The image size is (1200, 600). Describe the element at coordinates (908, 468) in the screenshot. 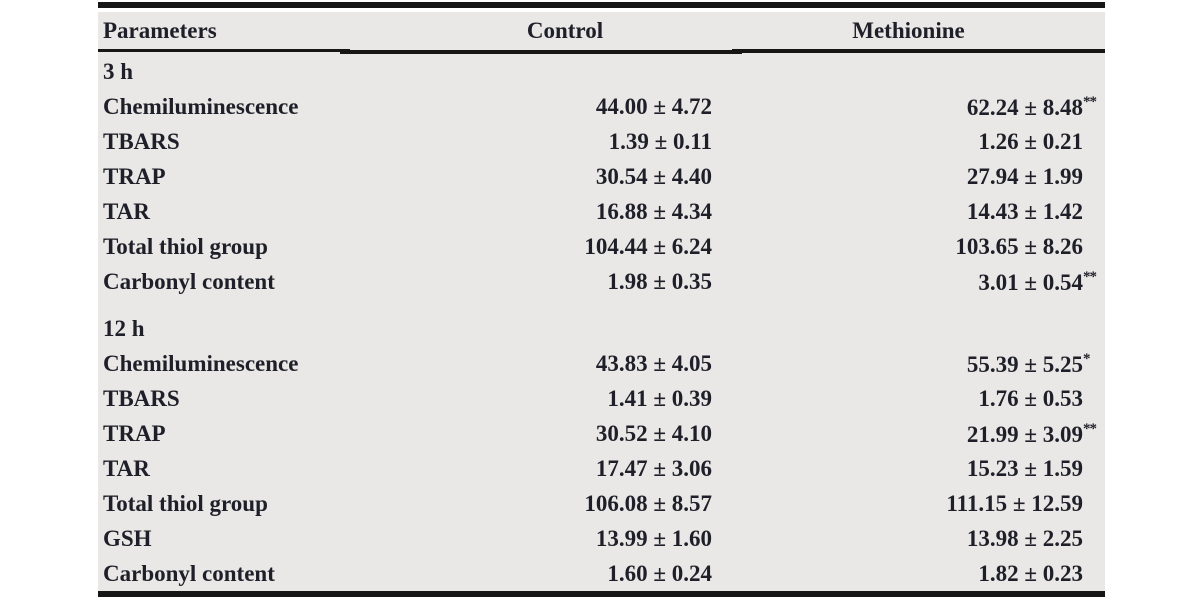

I see `methionine-cell: 15.23 ± 1.59` at that location.